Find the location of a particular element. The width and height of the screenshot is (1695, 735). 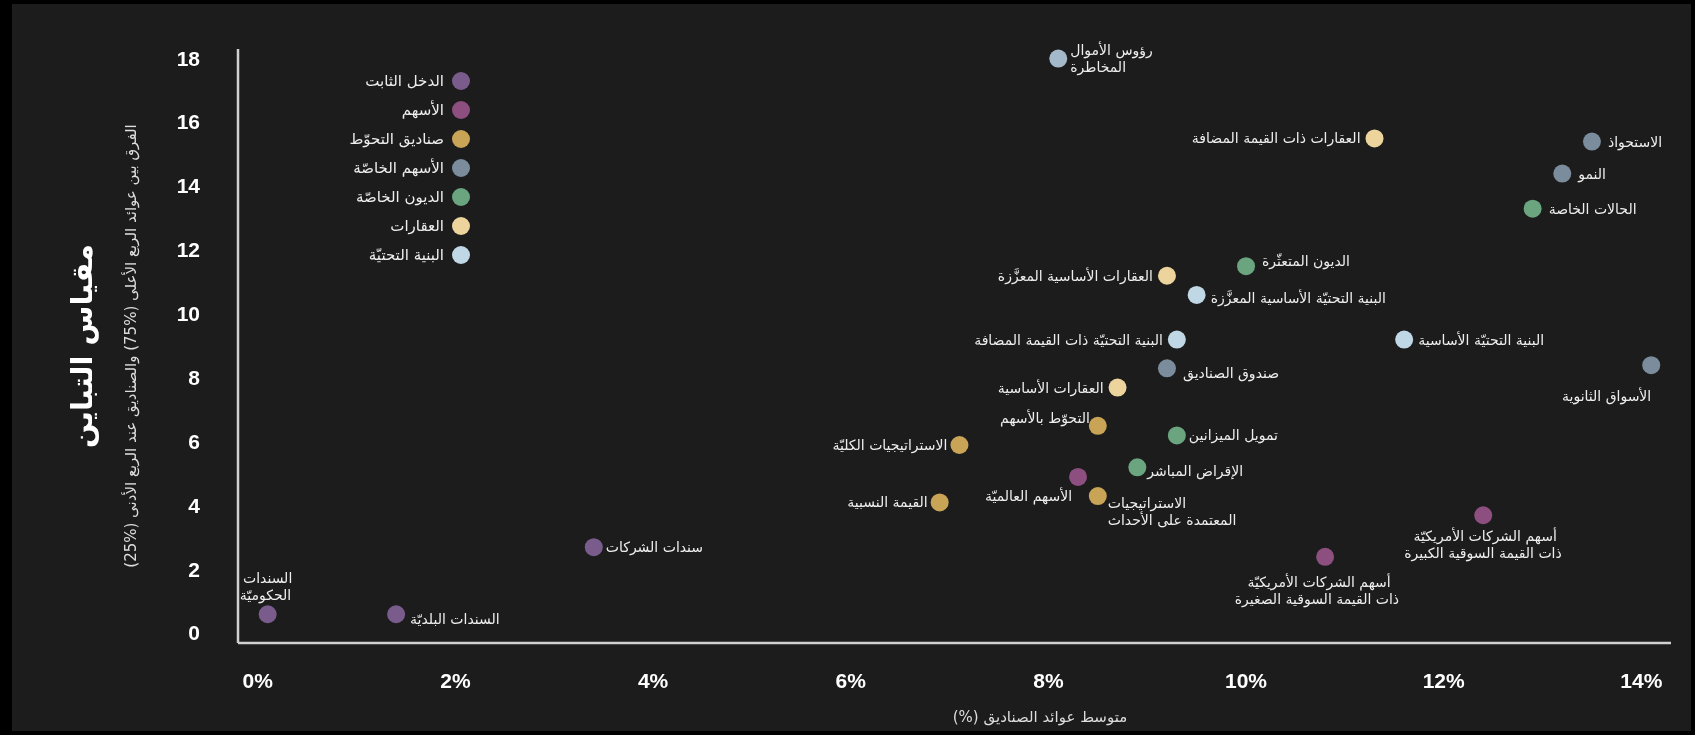

annotation: التحوّط بالأسهم is located at coordinates (1045, 417).